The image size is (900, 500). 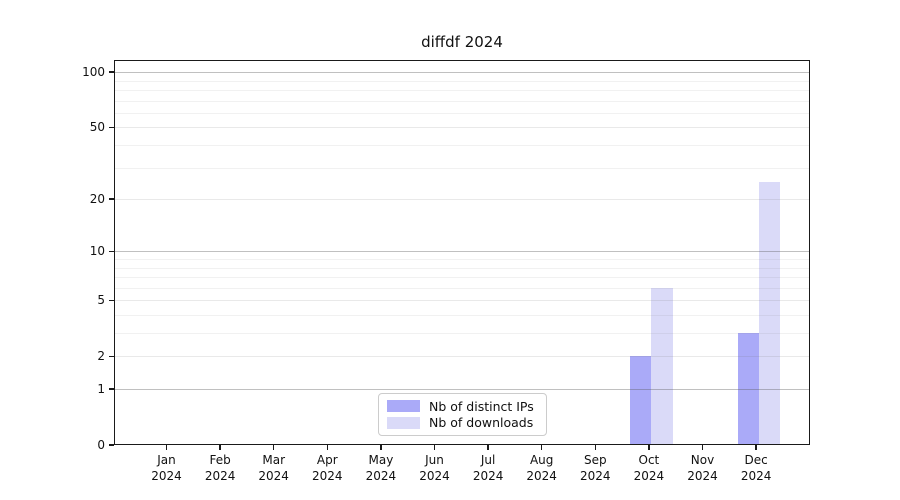 I want to click on x-tick-jul, so click(x=488, y=447).